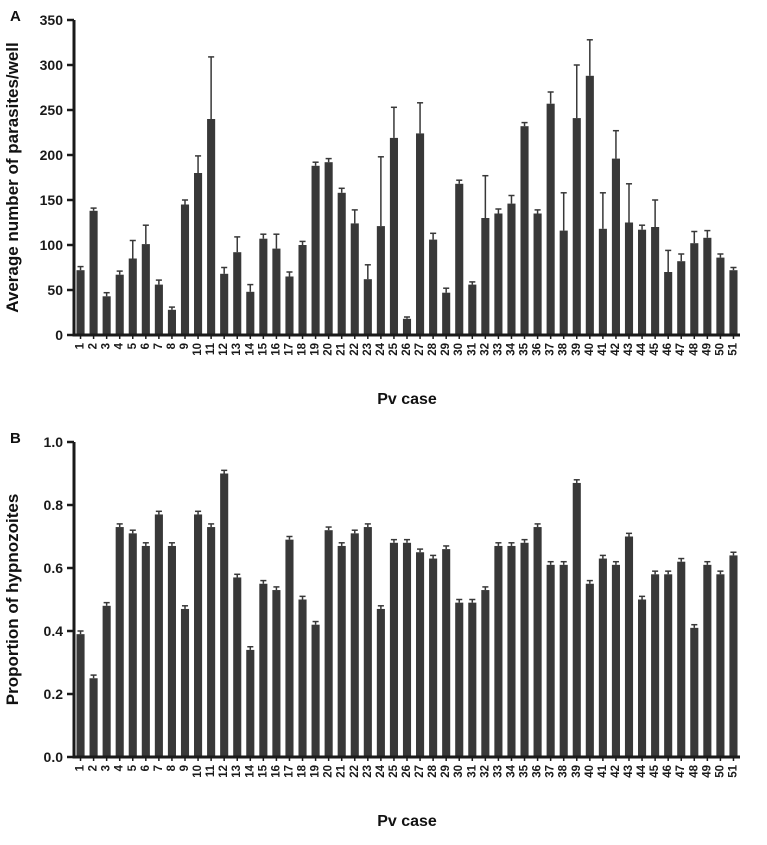  I want to click on x-tick-label: 5, so click(133, 767).